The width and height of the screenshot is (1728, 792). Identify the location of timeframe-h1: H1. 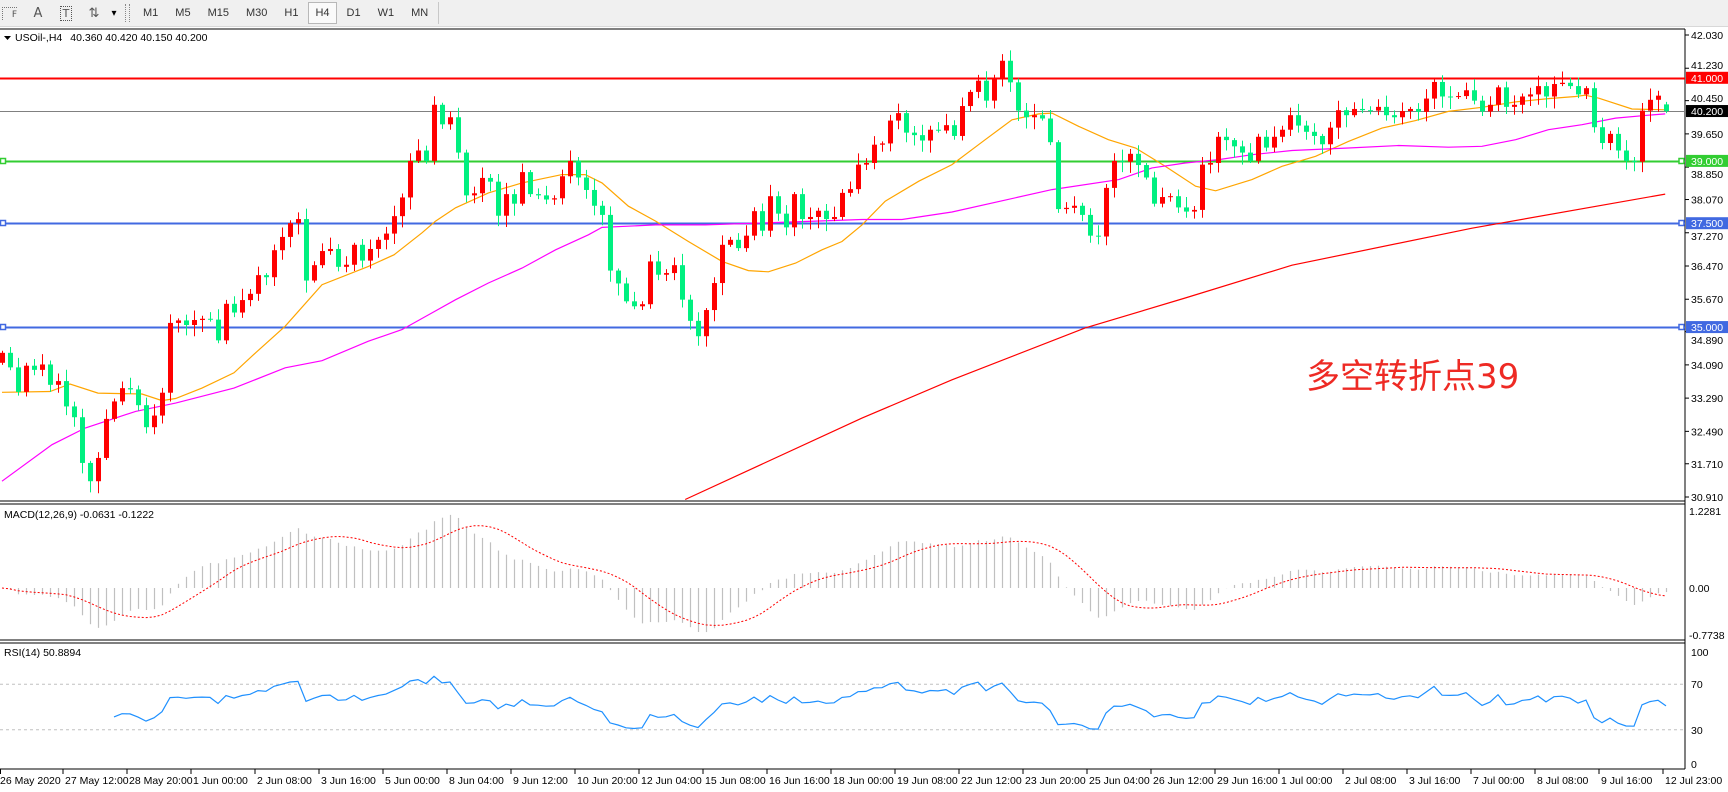
(291, 13).